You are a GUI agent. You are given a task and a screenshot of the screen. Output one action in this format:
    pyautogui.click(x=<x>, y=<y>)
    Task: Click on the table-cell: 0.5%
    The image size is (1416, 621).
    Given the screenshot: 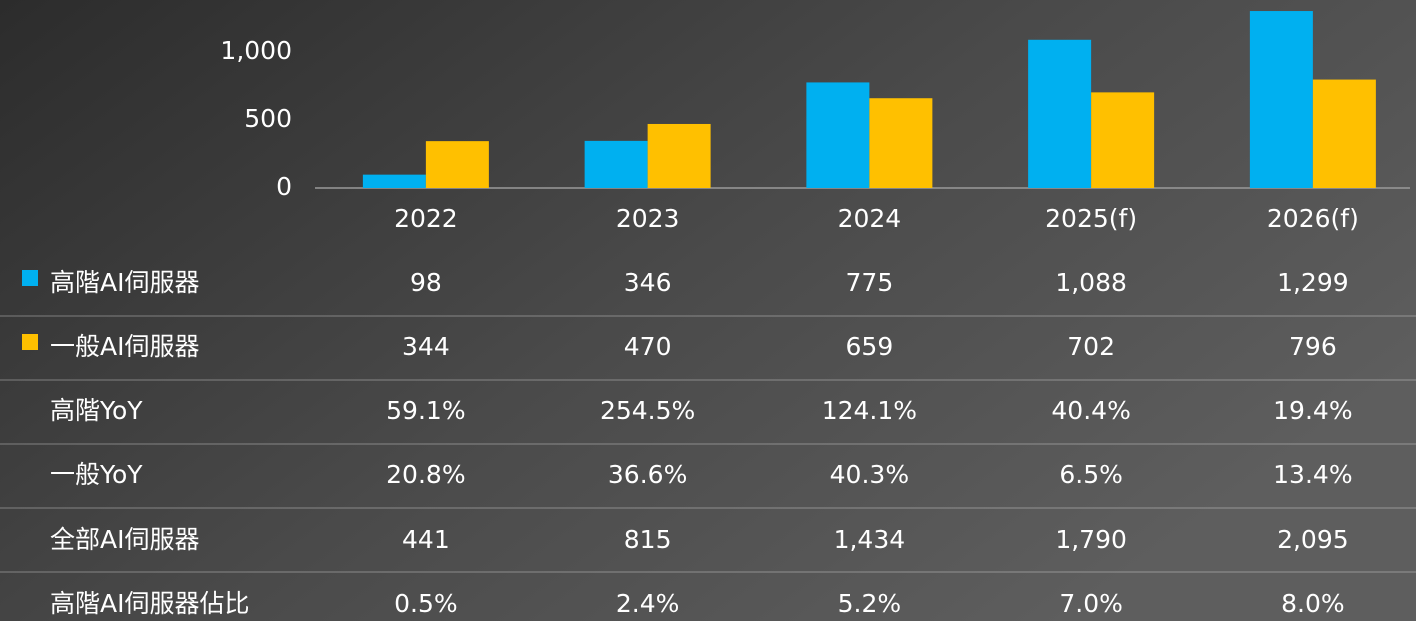 What is the action you would take?
    pyautogui.click(x=426, y=603)
    